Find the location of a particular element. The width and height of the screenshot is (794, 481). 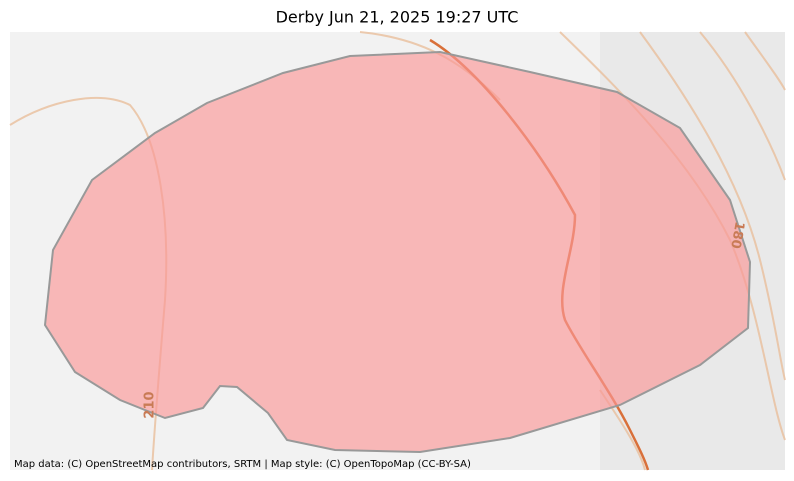

map-title: Derby Jun 21, 2025 19:27 UTC is located at coordinates (397, 17).